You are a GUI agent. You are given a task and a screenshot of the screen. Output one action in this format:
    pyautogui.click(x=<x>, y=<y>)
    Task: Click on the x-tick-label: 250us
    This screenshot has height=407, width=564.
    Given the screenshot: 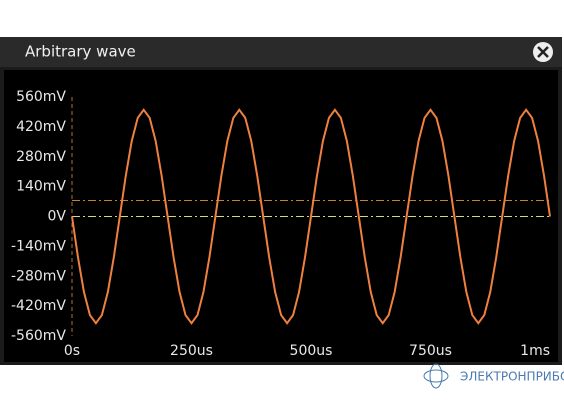 What is the action you would take?
    pyautogui.click(x=191, y=351)
    